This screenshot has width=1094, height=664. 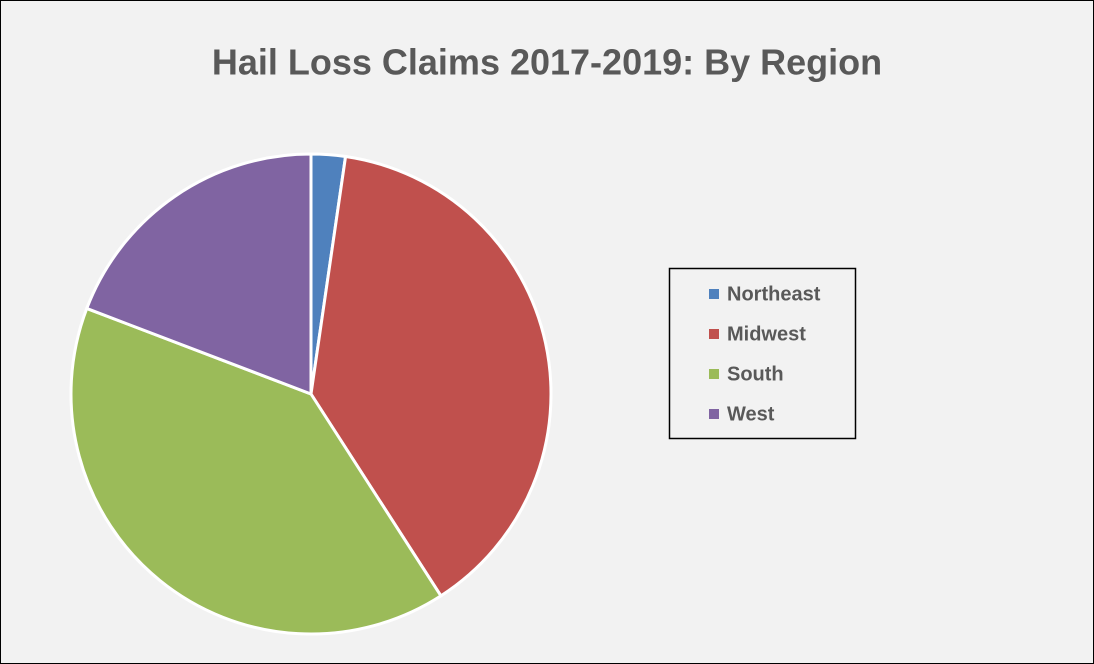 What do you see at coordinates (751, 414) in the screenshot?
I see `legend-label: West` at bounding box center [751, 414].